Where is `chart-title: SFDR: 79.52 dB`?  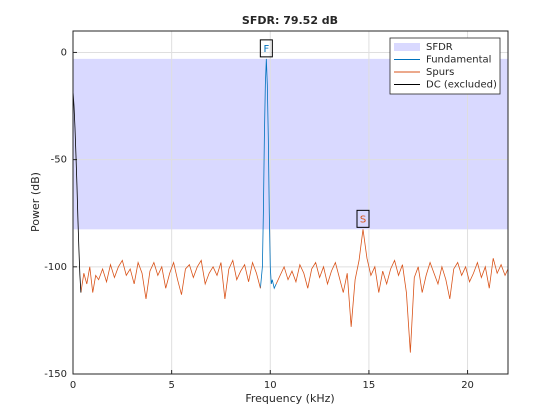
chart-title: SFDR: 79.52 dB is located at coordinates (290, 20).